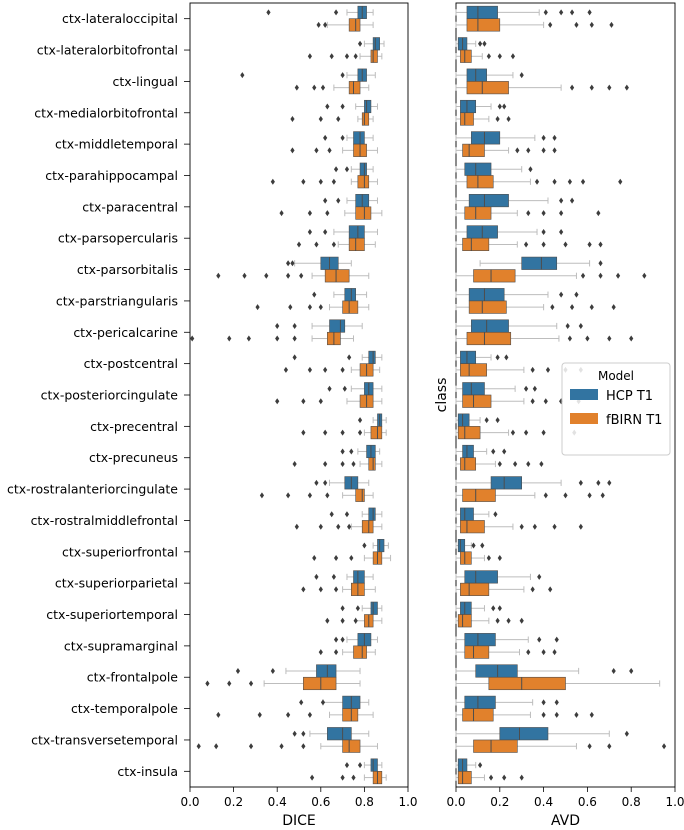 The image size is (684, 830). Describe the element at coordinates (277, 802) in the screenshot. I see `x-tick-label: 0.4` at that location.